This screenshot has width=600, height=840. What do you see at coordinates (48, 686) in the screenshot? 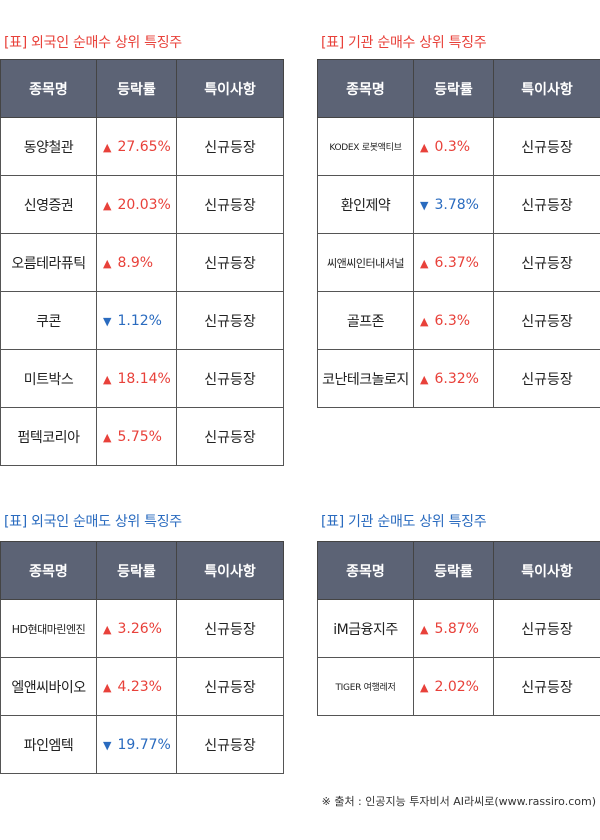
I see `stock-name: 엘앤씨바이오` at bounding box center [48, 686].